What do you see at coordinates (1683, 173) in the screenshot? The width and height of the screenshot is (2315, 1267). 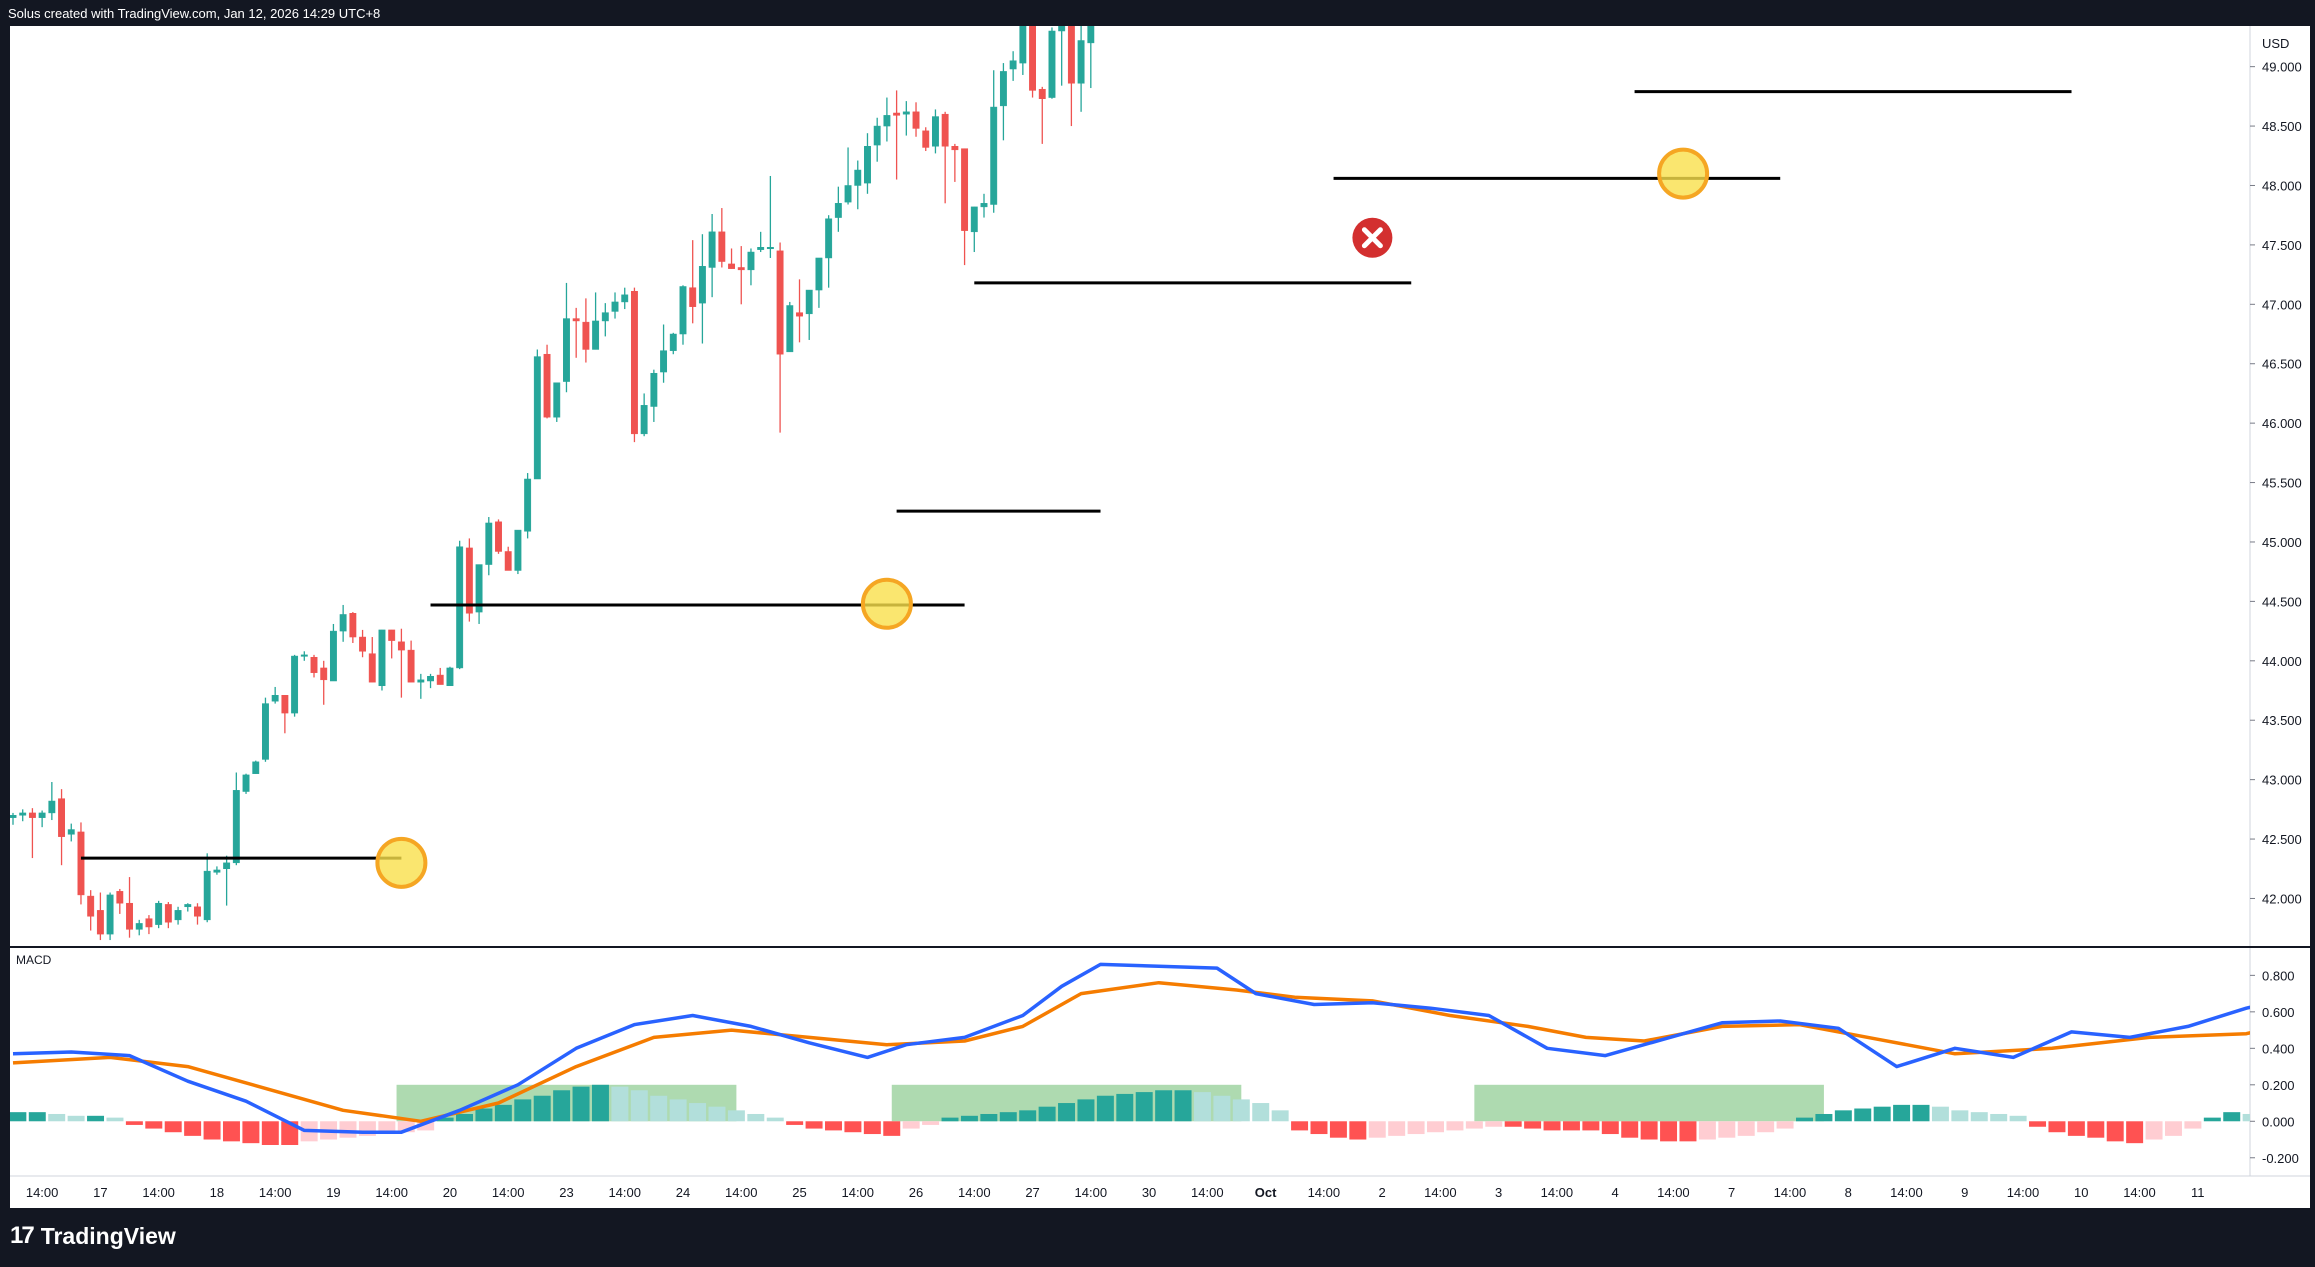 I see `breakout-marker-circle` at bounding box center [1683, 173].